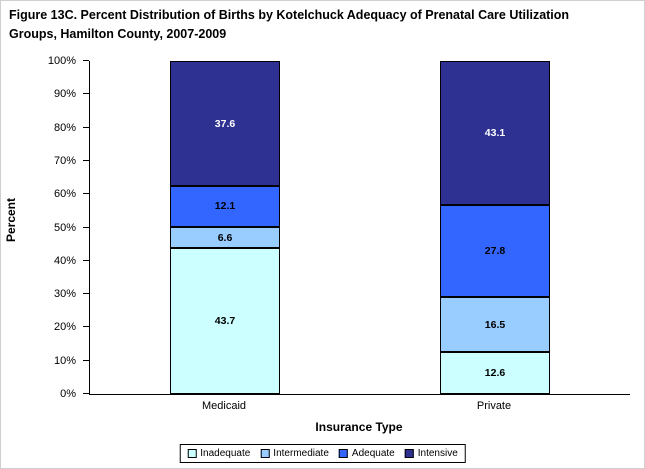  Describe the element at coordinates (373, 453) in the screenshot. I see `legend-label: Adequate` at that location.